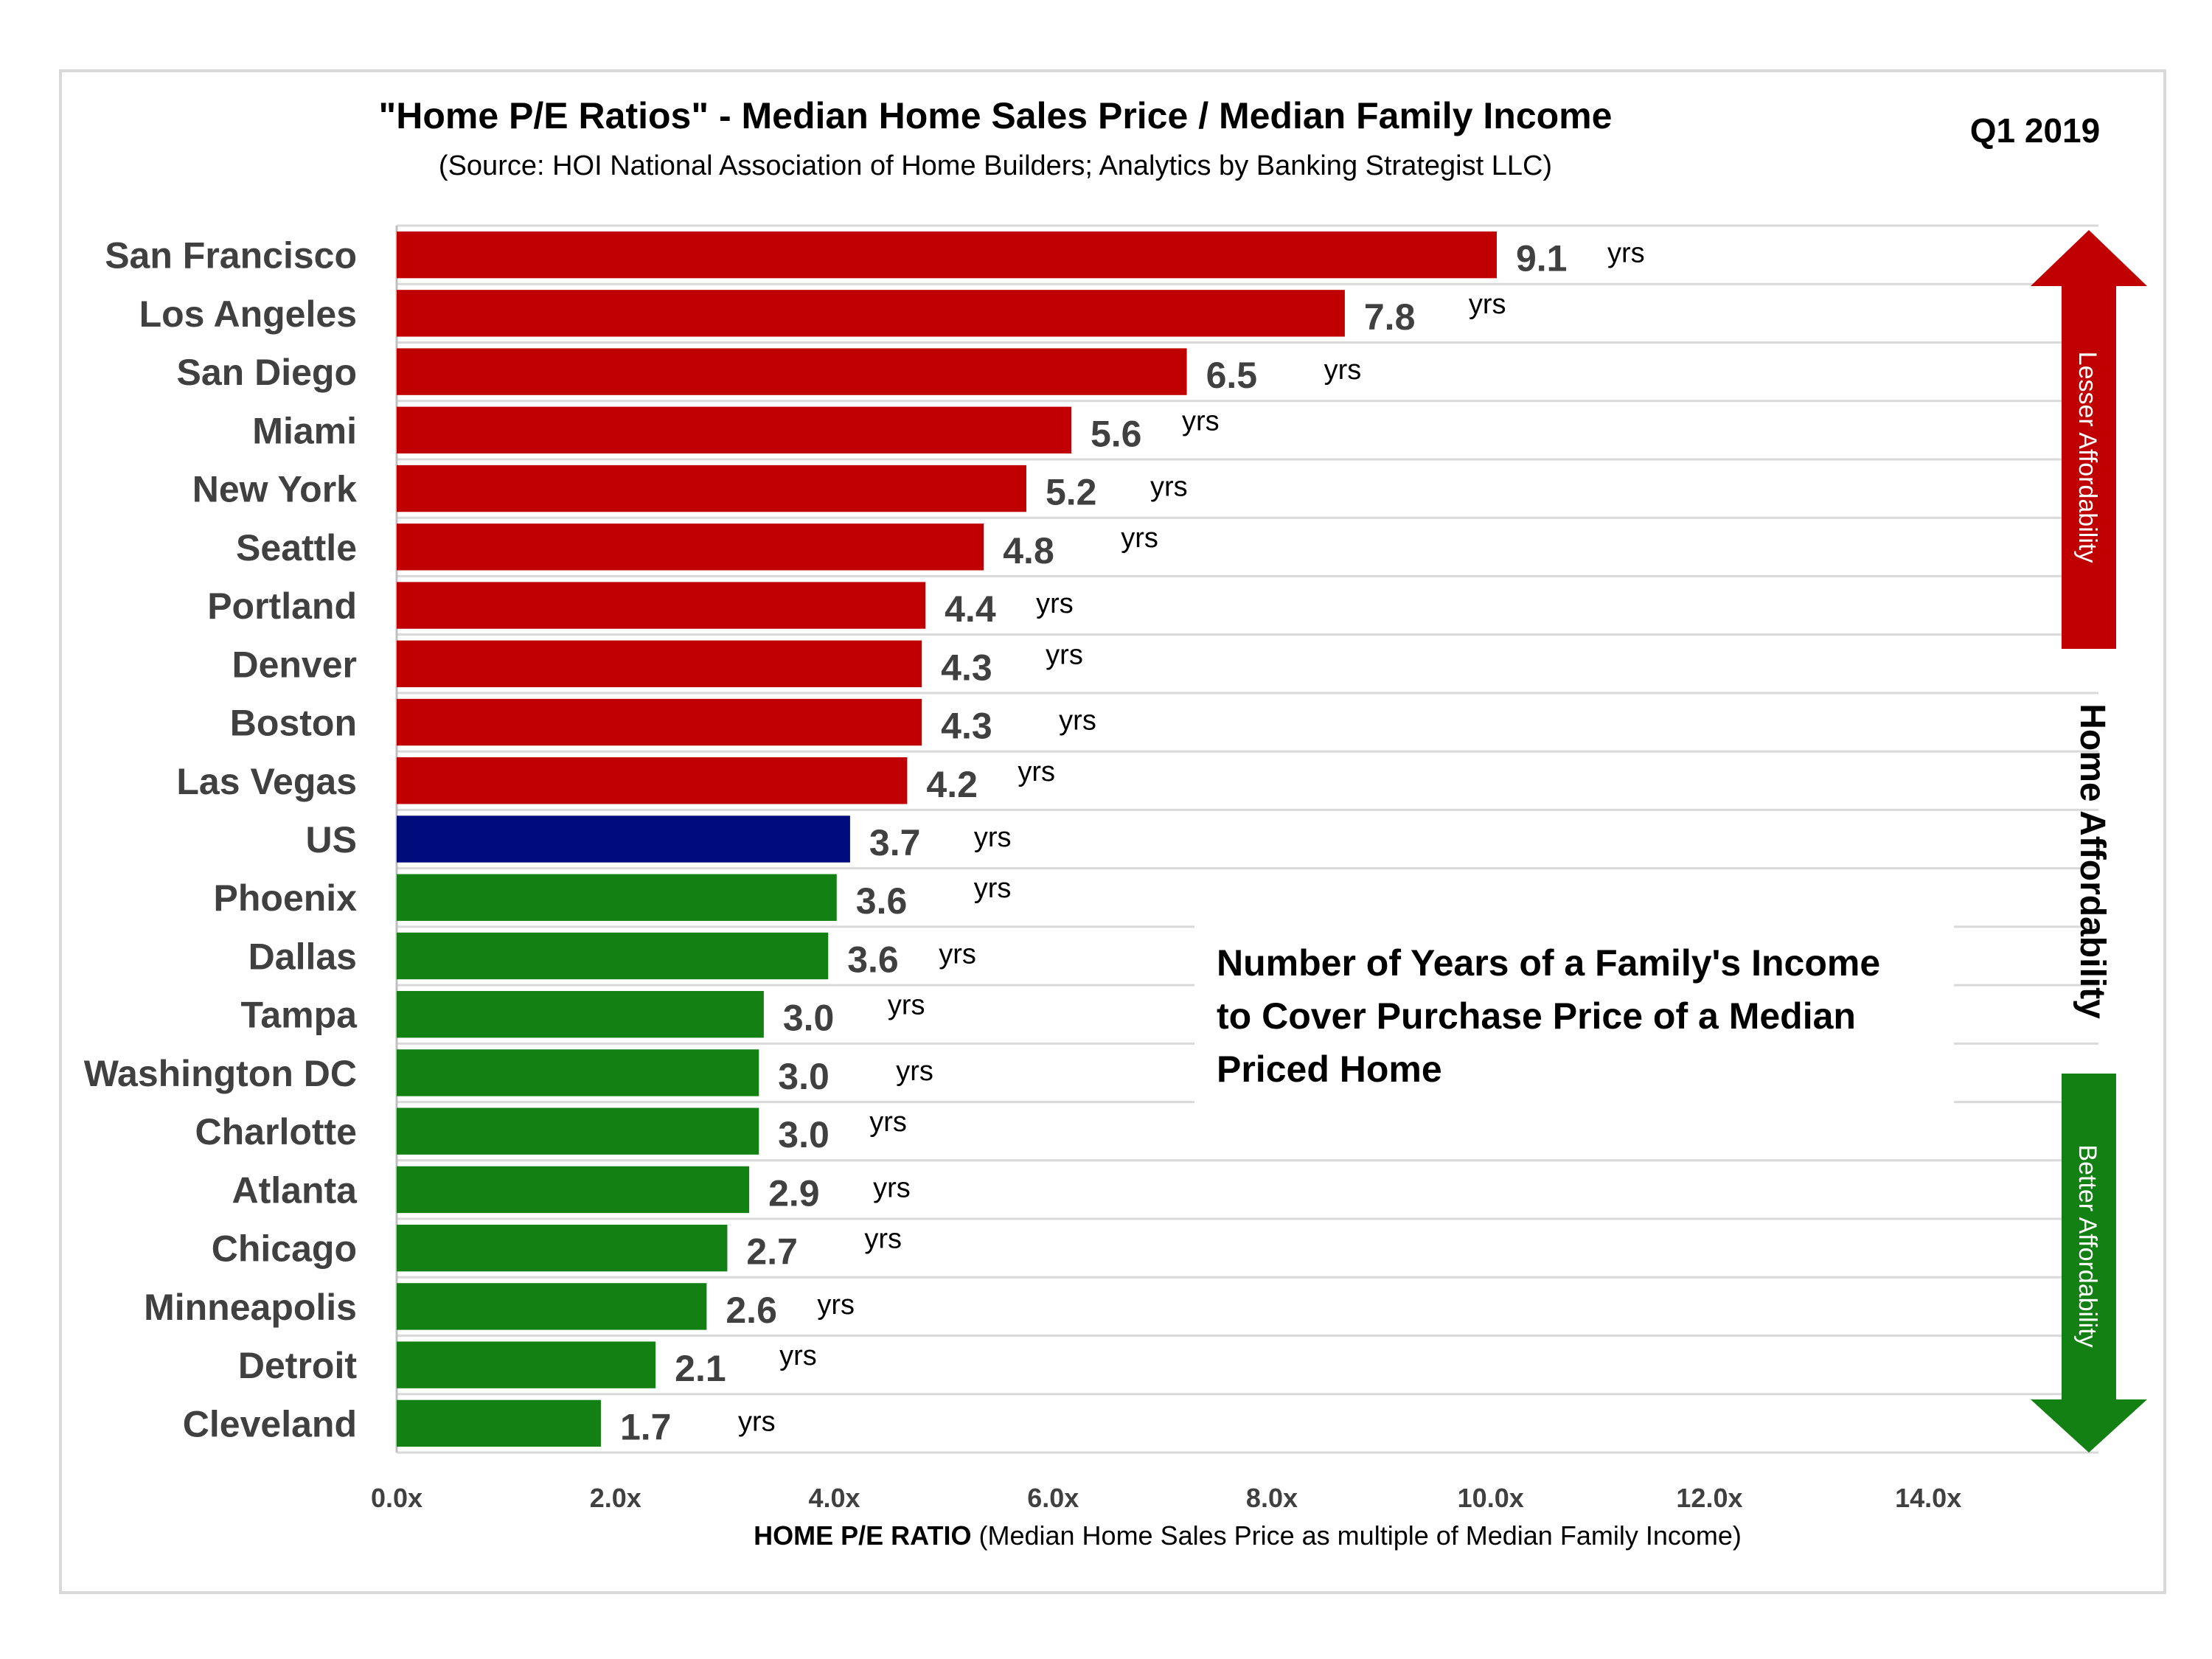  What do you see at coordinates (284, 1249) in the screenshot?
I see `category-label: Chicago` at bounding box center [284, 1249].